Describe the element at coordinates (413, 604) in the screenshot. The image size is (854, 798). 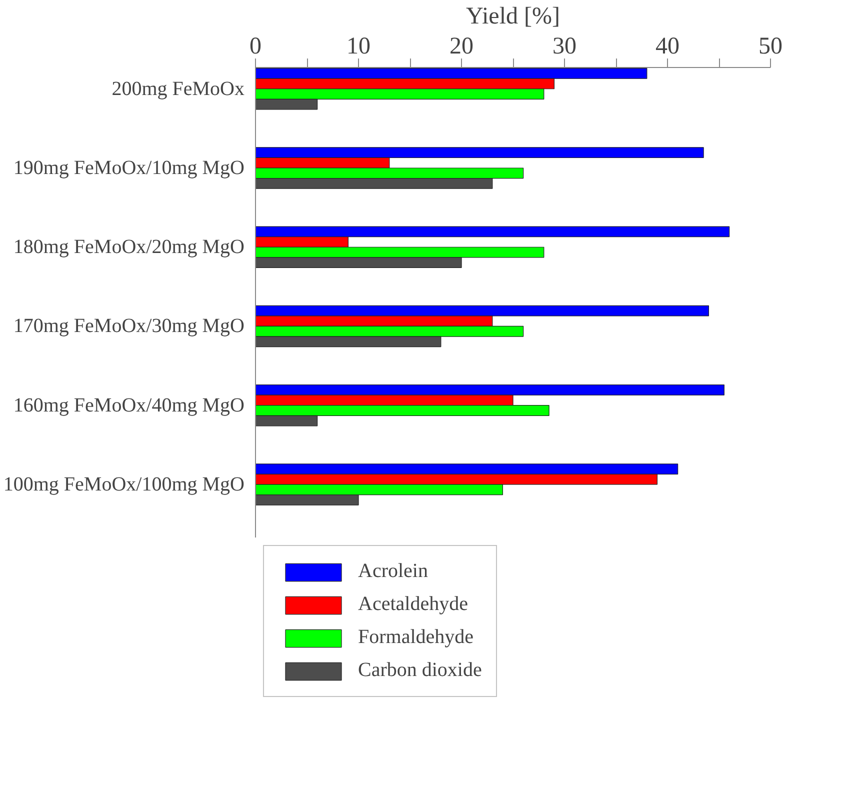
I see `legend-label: Acetaldehyde` at that location.